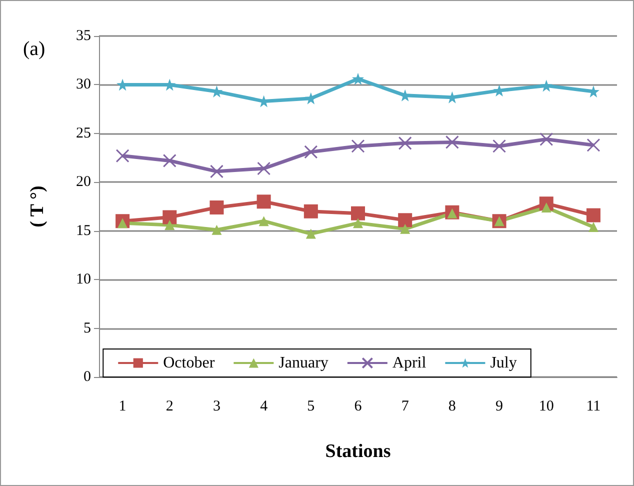 This screenshot has width=634, height=486. What do you see at coordinates (83, 36) in the screenshot?
I see `y-tick-label: 35` at bounding box center [83, 36].